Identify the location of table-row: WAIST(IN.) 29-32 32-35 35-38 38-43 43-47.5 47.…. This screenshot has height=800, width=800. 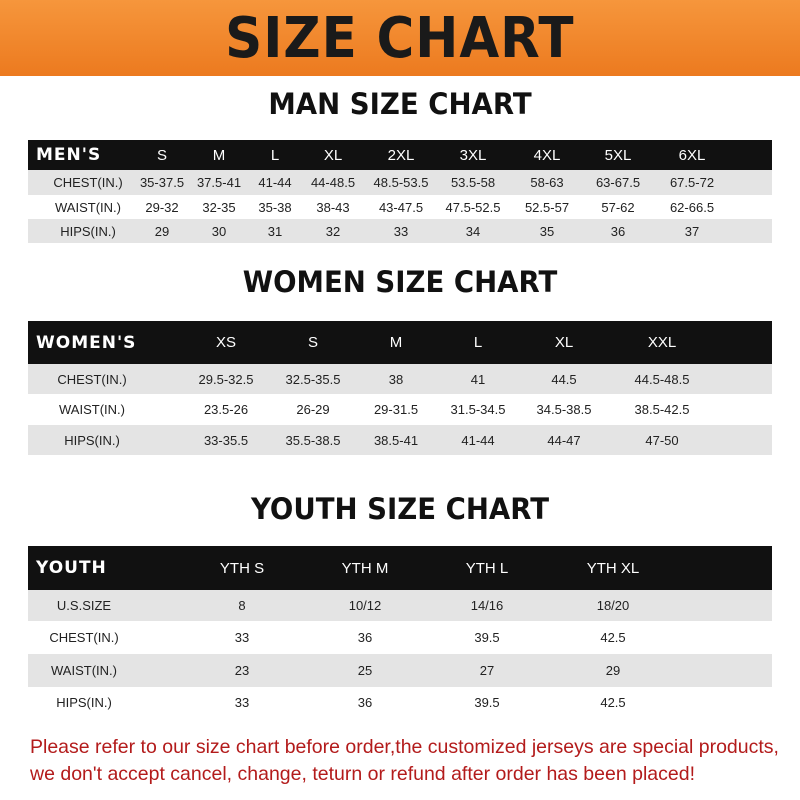
(400, 207).